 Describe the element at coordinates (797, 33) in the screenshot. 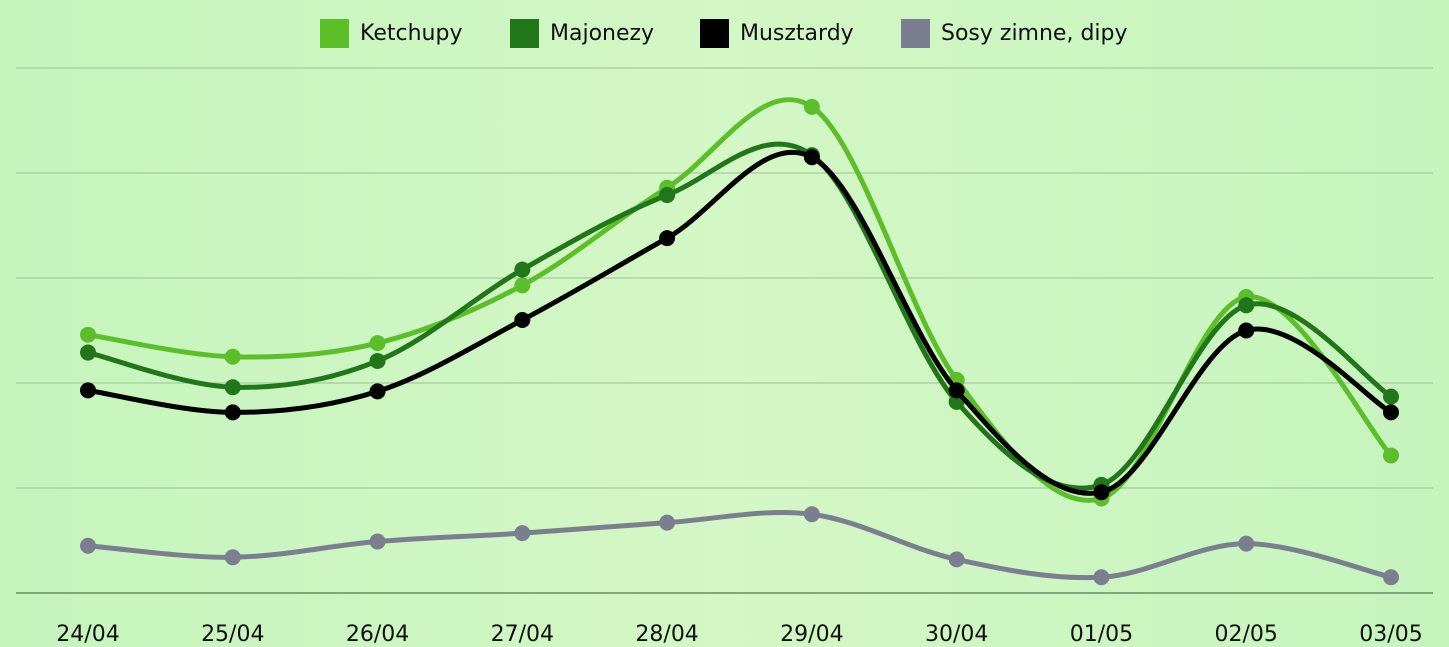

I see `legend-label: Musztardy` at that location.